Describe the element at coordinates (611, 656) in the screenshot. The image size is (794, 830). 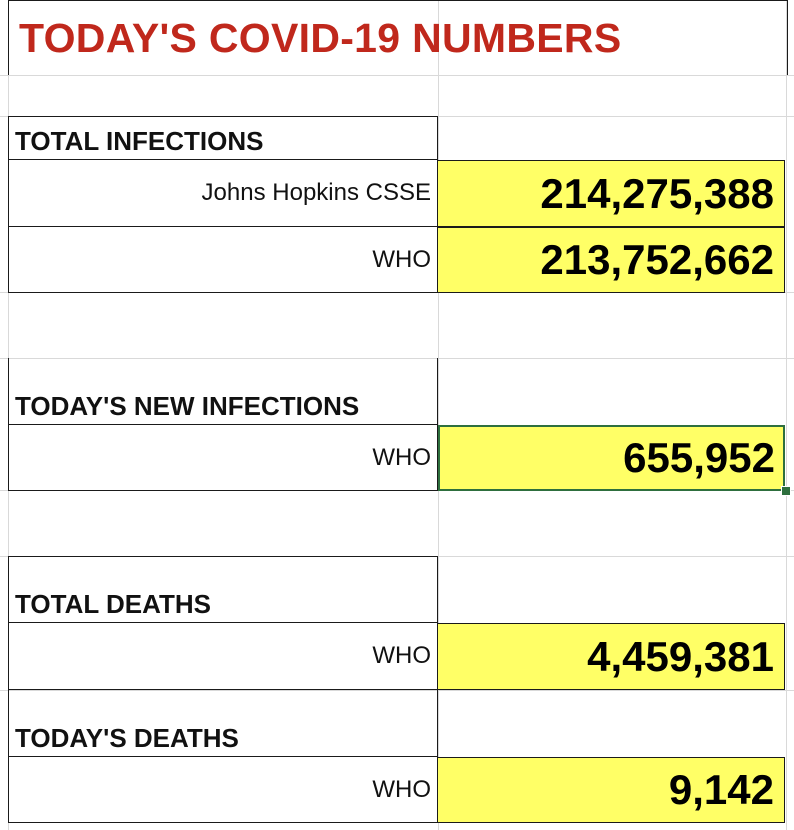
I see `value-total-deaths-who: 4,459,381` at that location.